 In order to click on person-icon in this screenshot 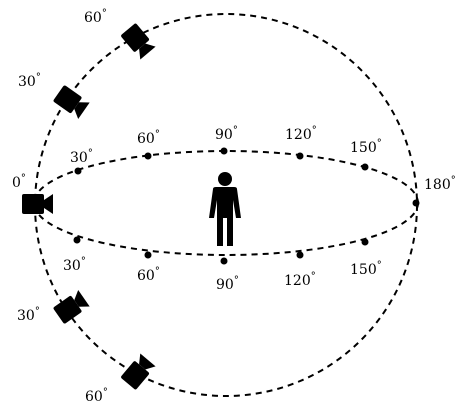, I will do `click(225, 209)`.